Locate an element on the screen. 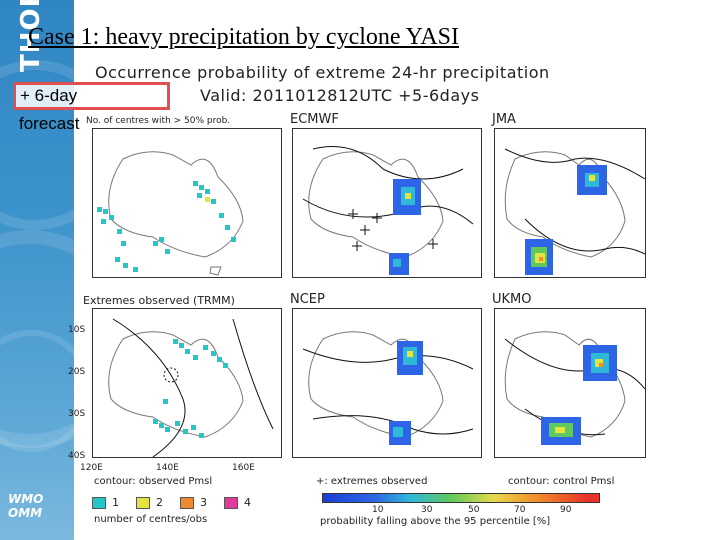 The width and height of the screenshot is (720, 540). lon-label: 160E is located at coordinates (243, 468).